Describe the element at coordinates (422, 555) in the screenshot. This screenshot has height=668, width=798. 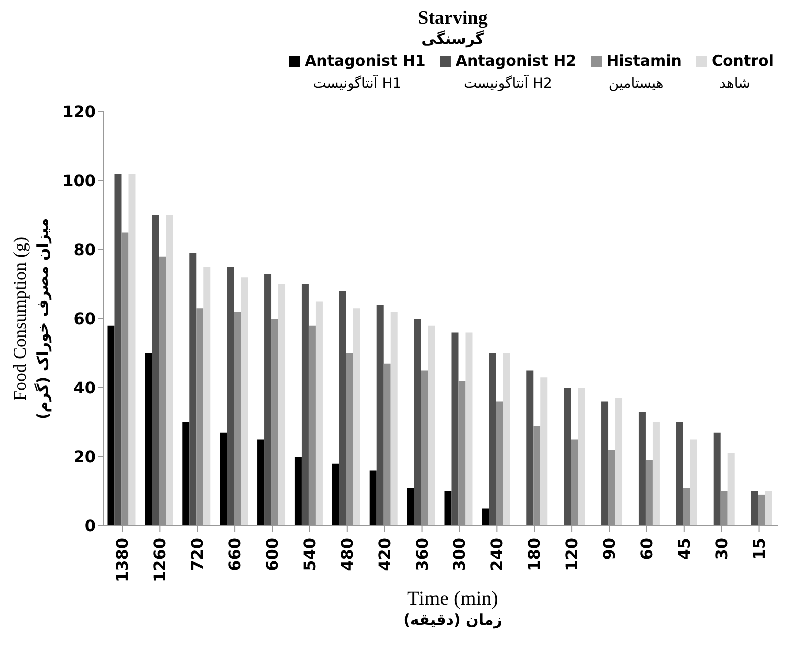
I see `x-tick-label: 360` at that location.